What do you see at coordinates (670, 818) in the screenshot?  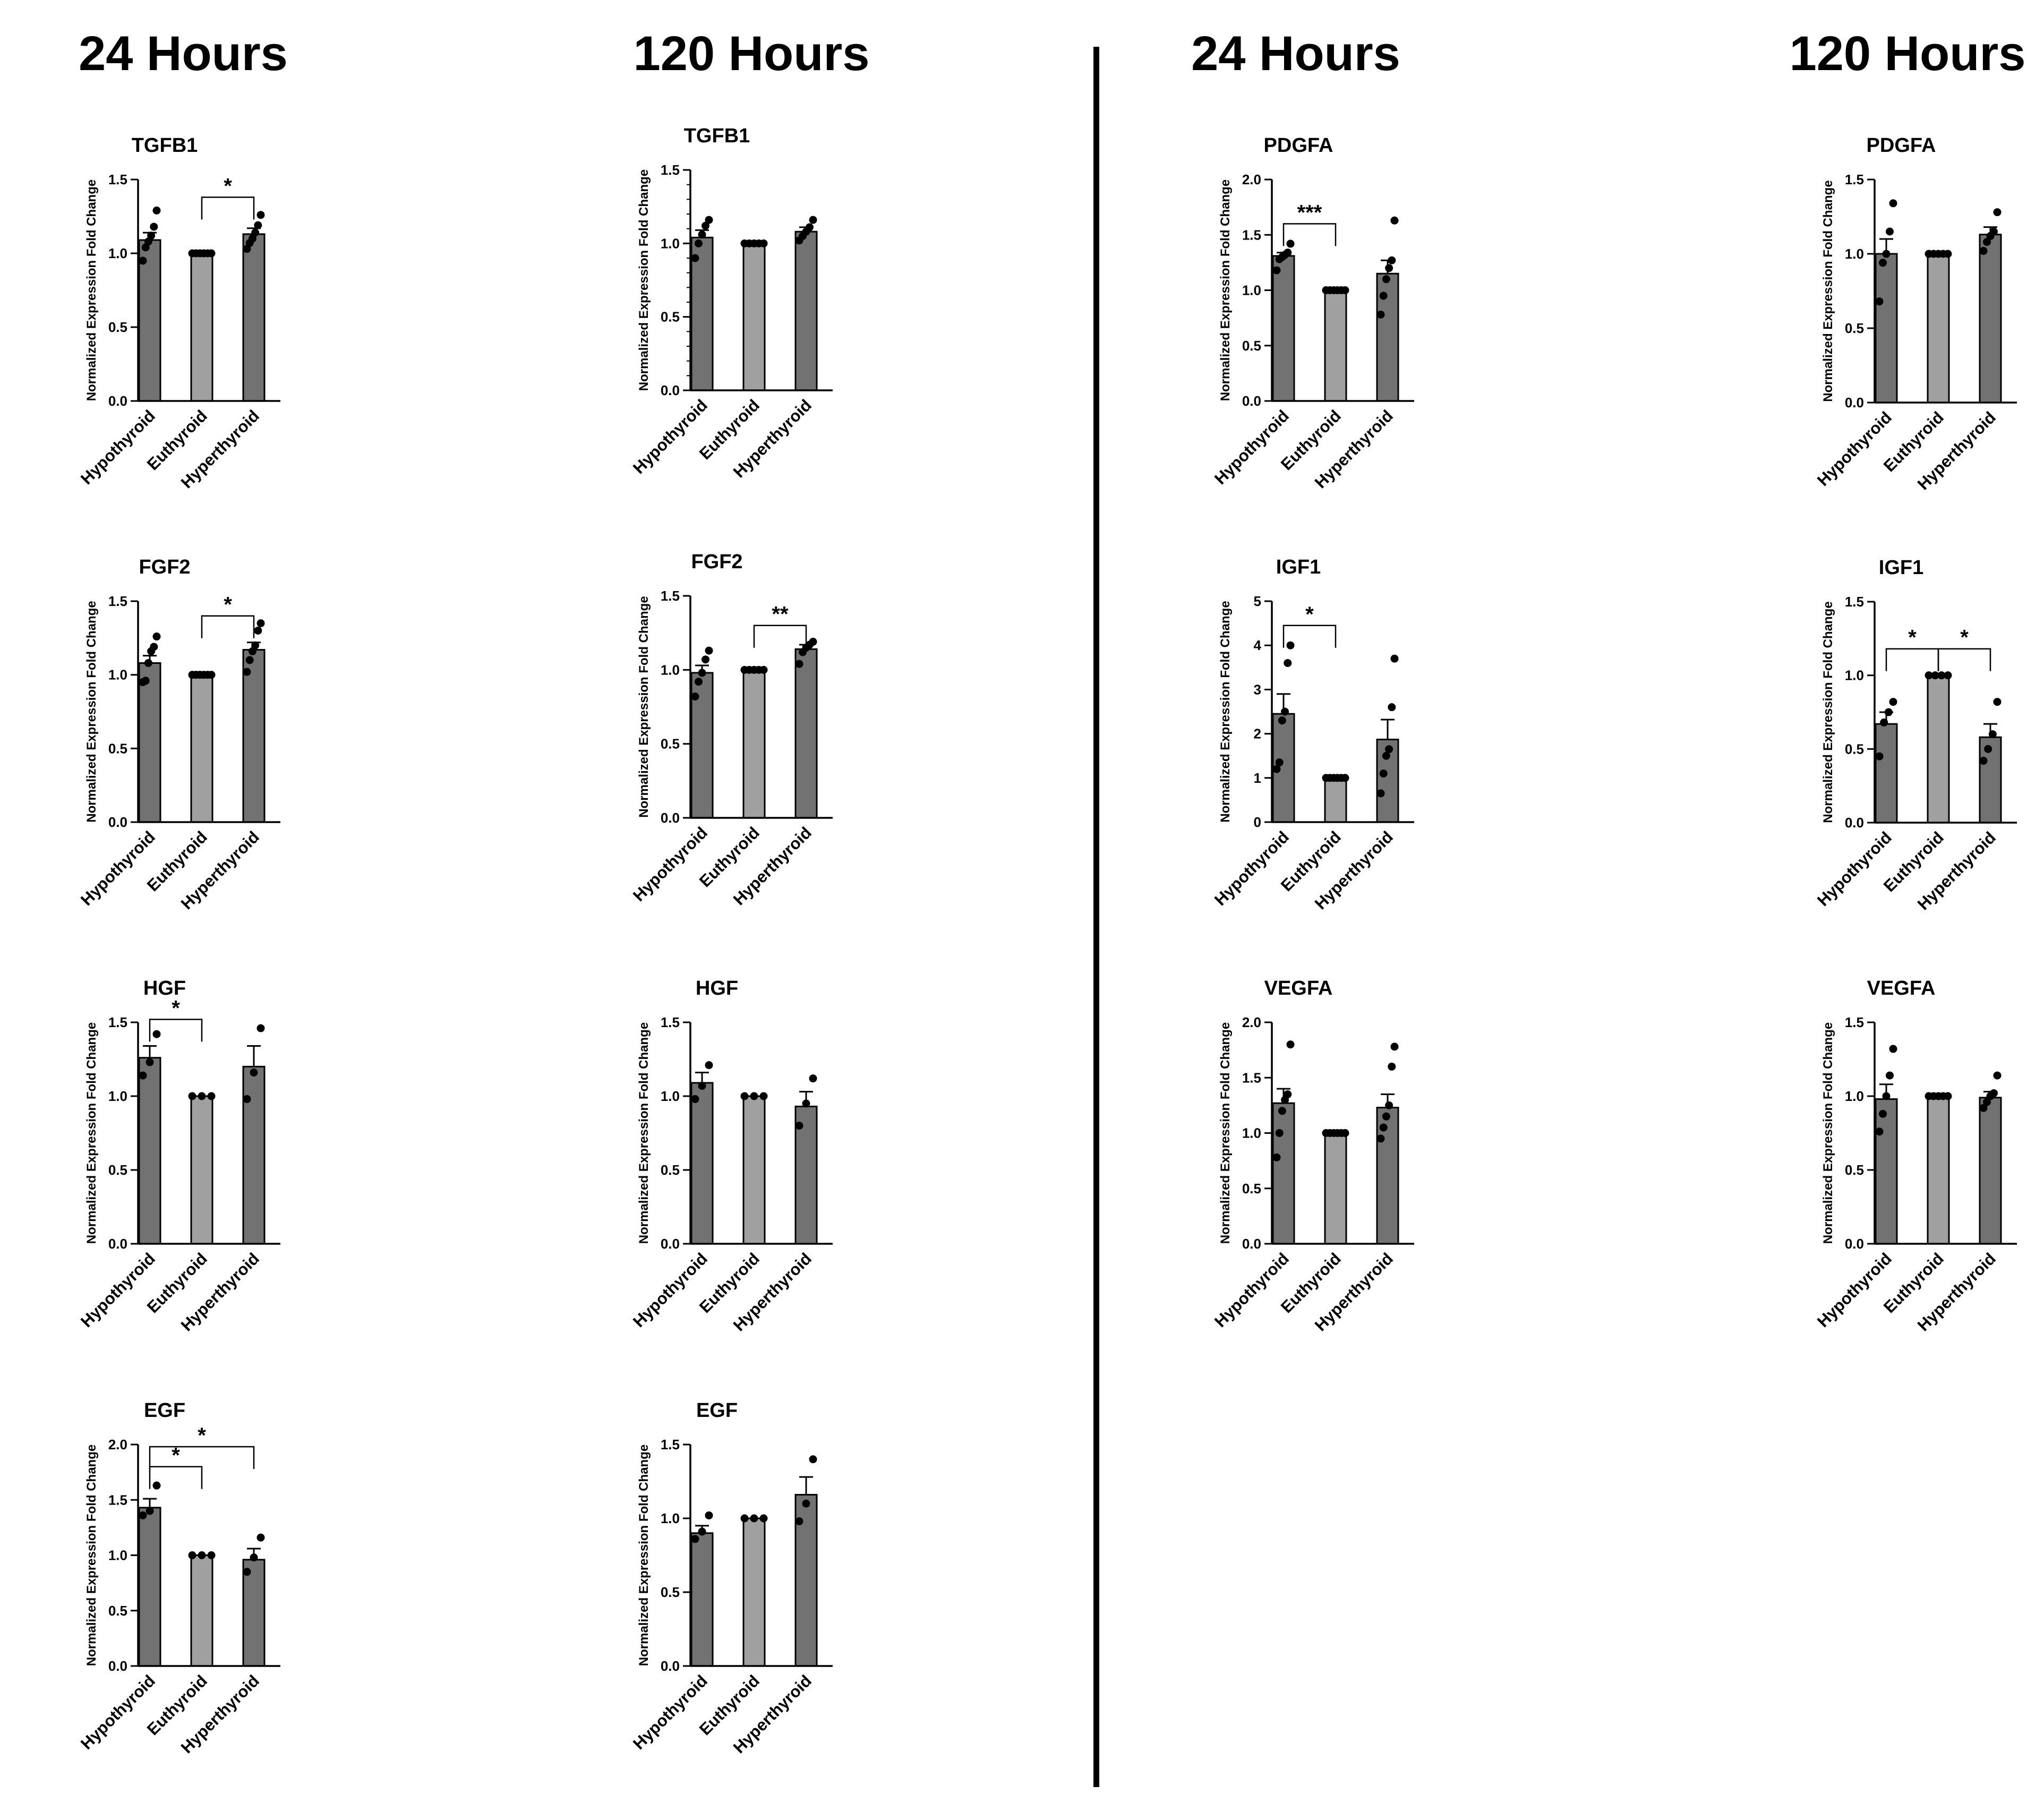 I see `y-tick-label: 0.0` at bounding box center [670, 818].